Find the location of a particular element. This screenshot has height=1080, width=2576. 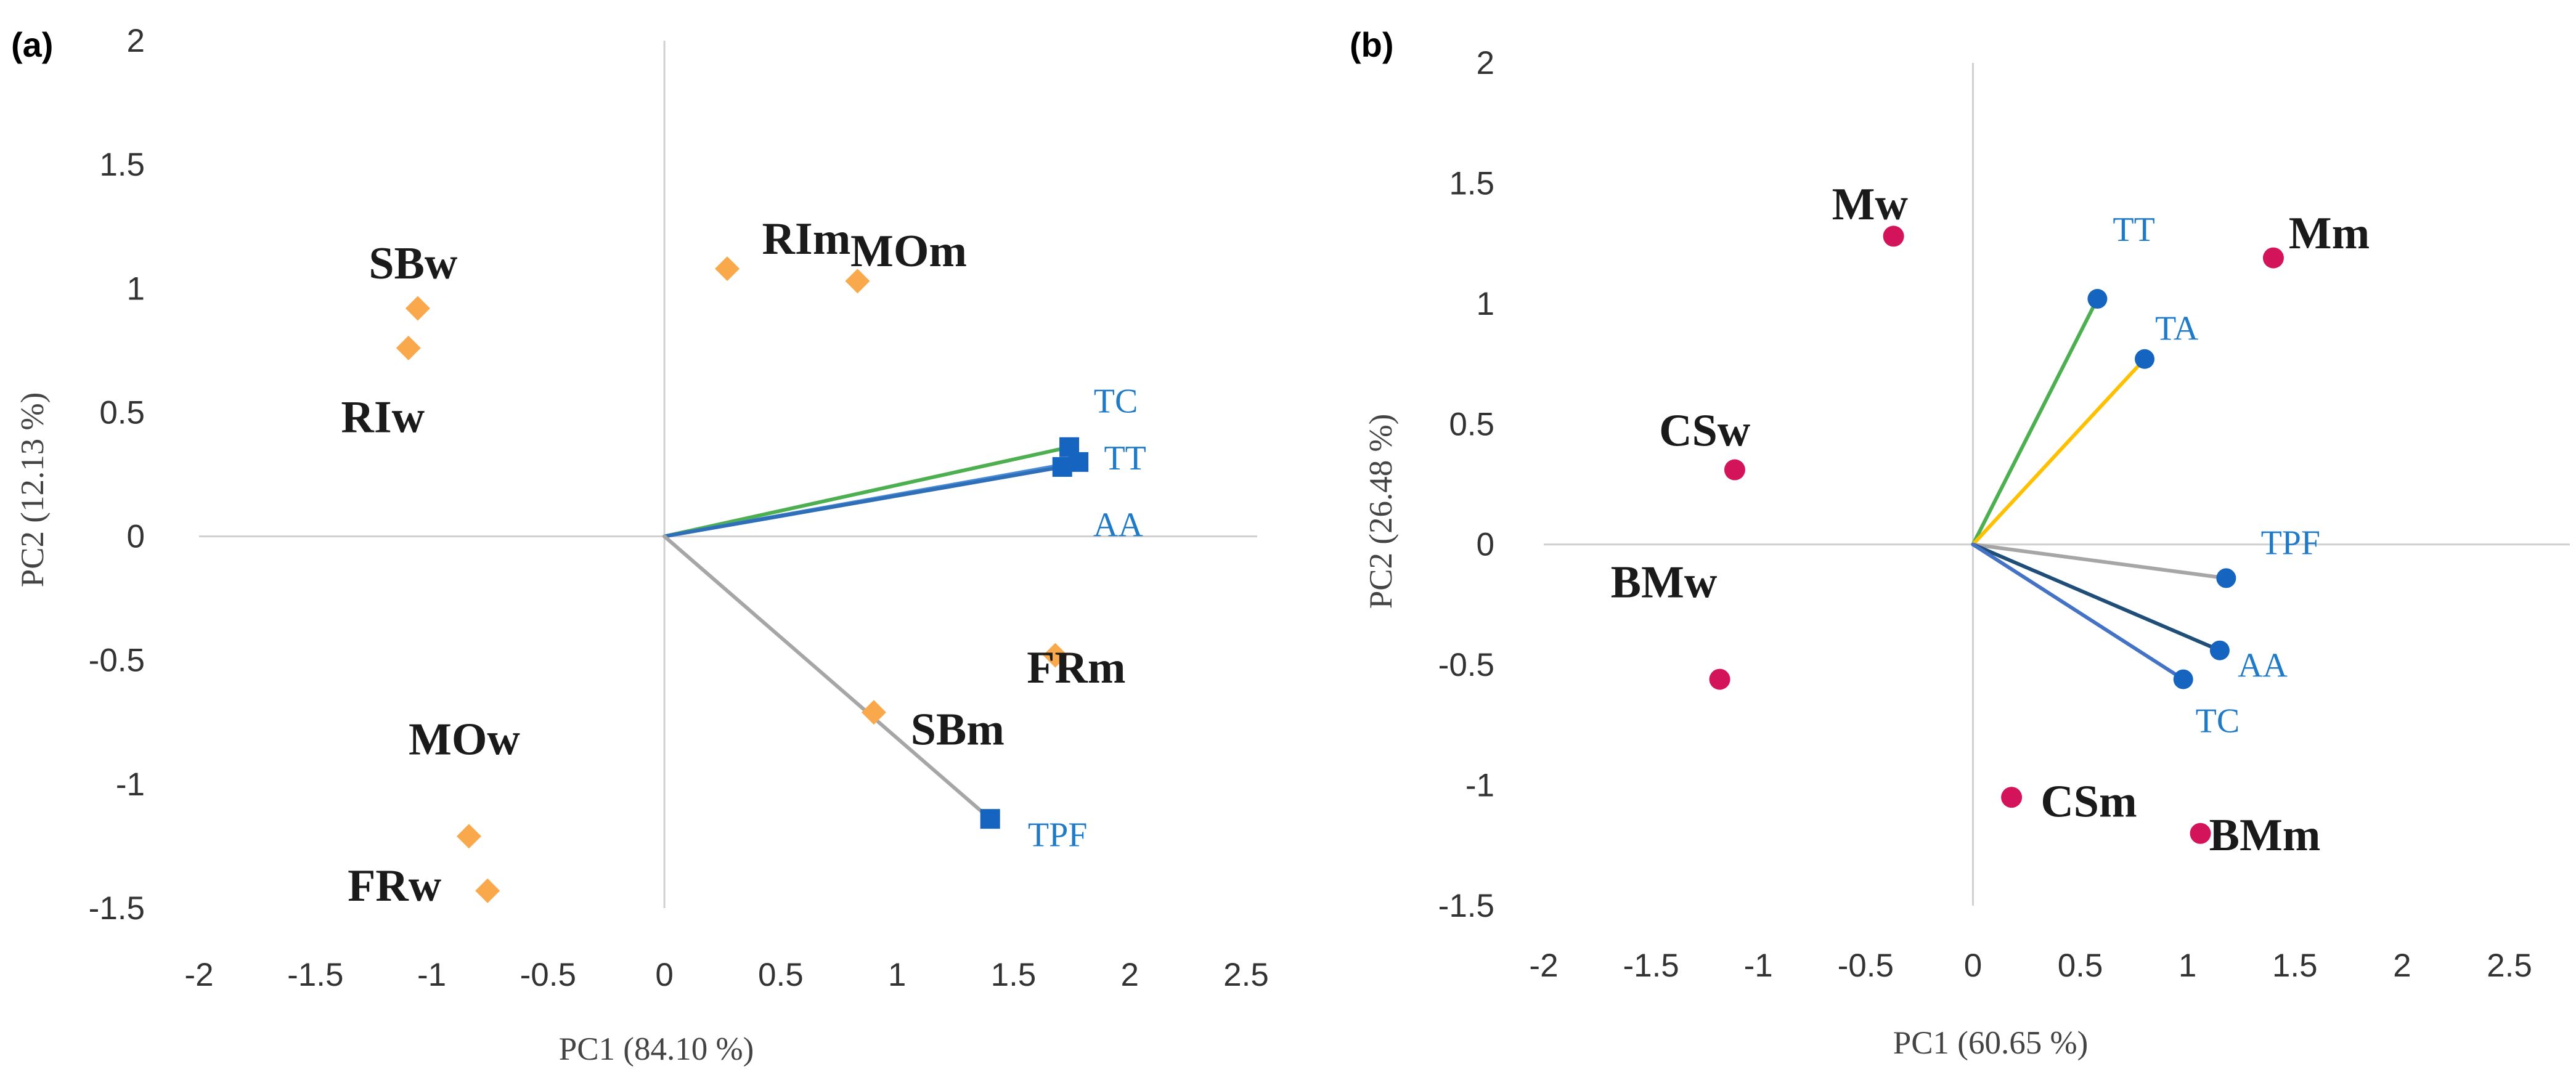

panel-a-y-tick-label: 0.5 is located at coordinates (122, 413).